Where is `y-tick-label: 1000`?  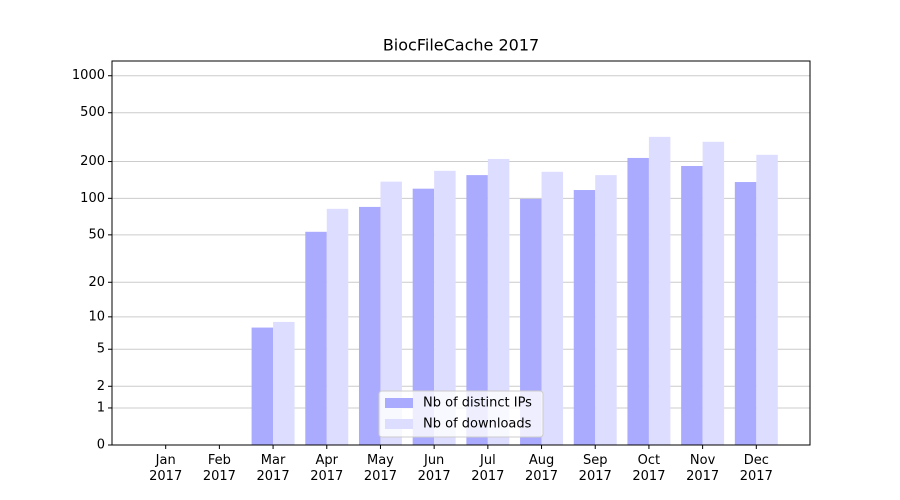 y-tick-label: 1000 is located at coordinates (88, 75).